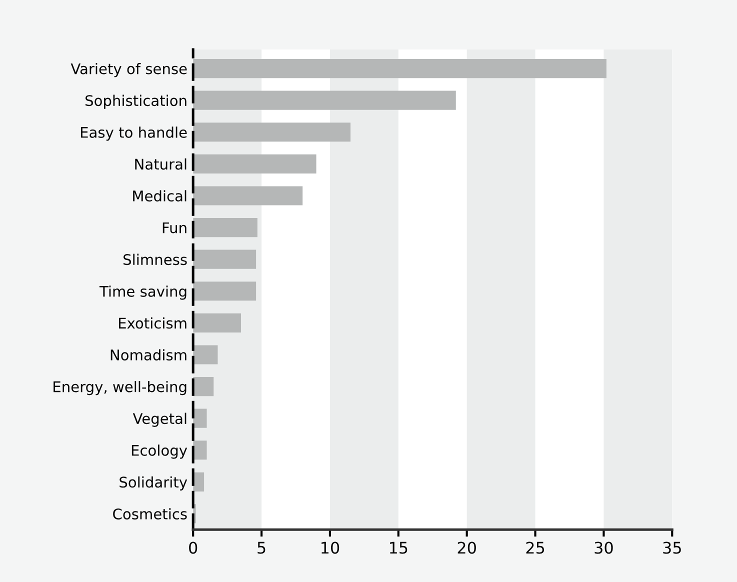 The width and height of the screenshot is (737, 582). I want to click on x-tick-label: 0, so click(193, 548).